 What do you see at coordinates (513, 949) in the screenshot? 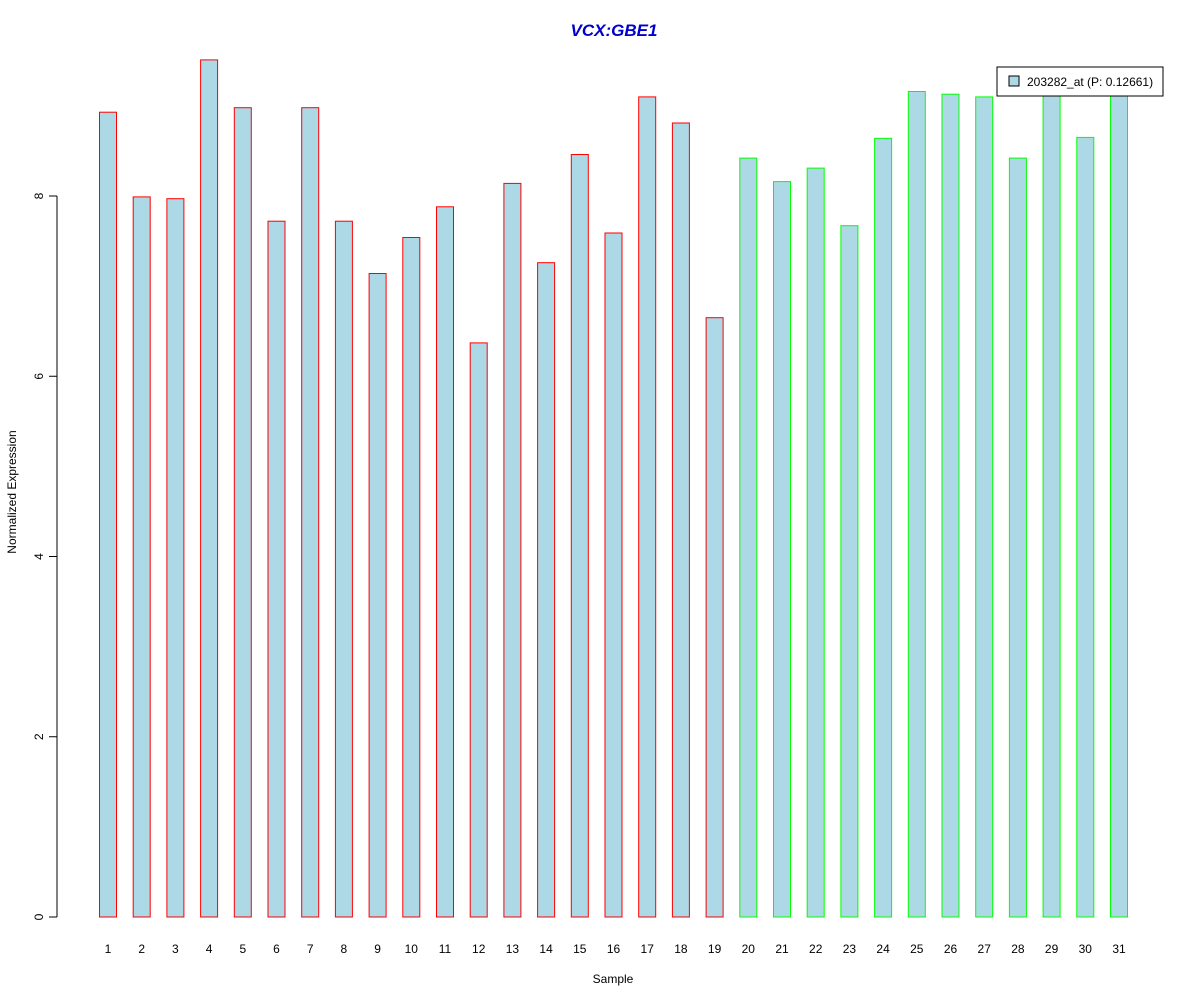
I see `x-tick-label: 13` at bounding box center [513, 949].